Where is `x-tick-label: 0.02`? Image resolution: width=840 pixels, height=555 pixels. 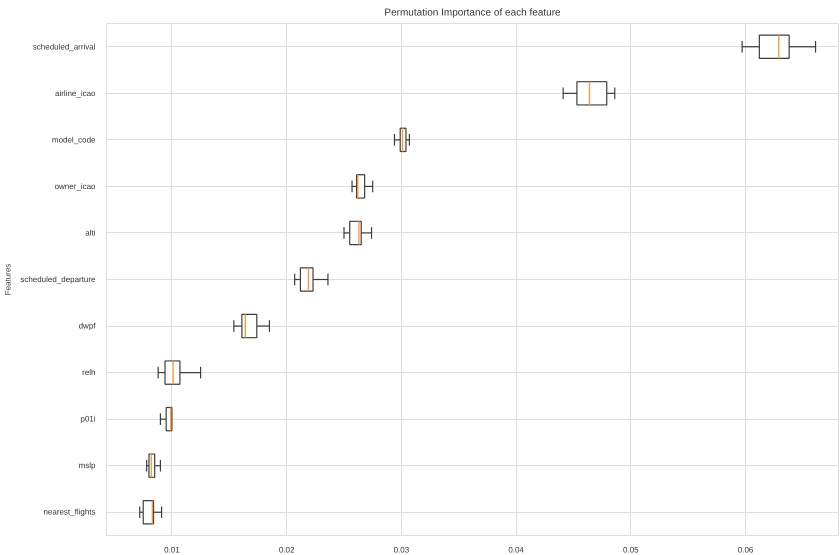
x-tick-label: 0.02 is located at coordinates (286, 550).